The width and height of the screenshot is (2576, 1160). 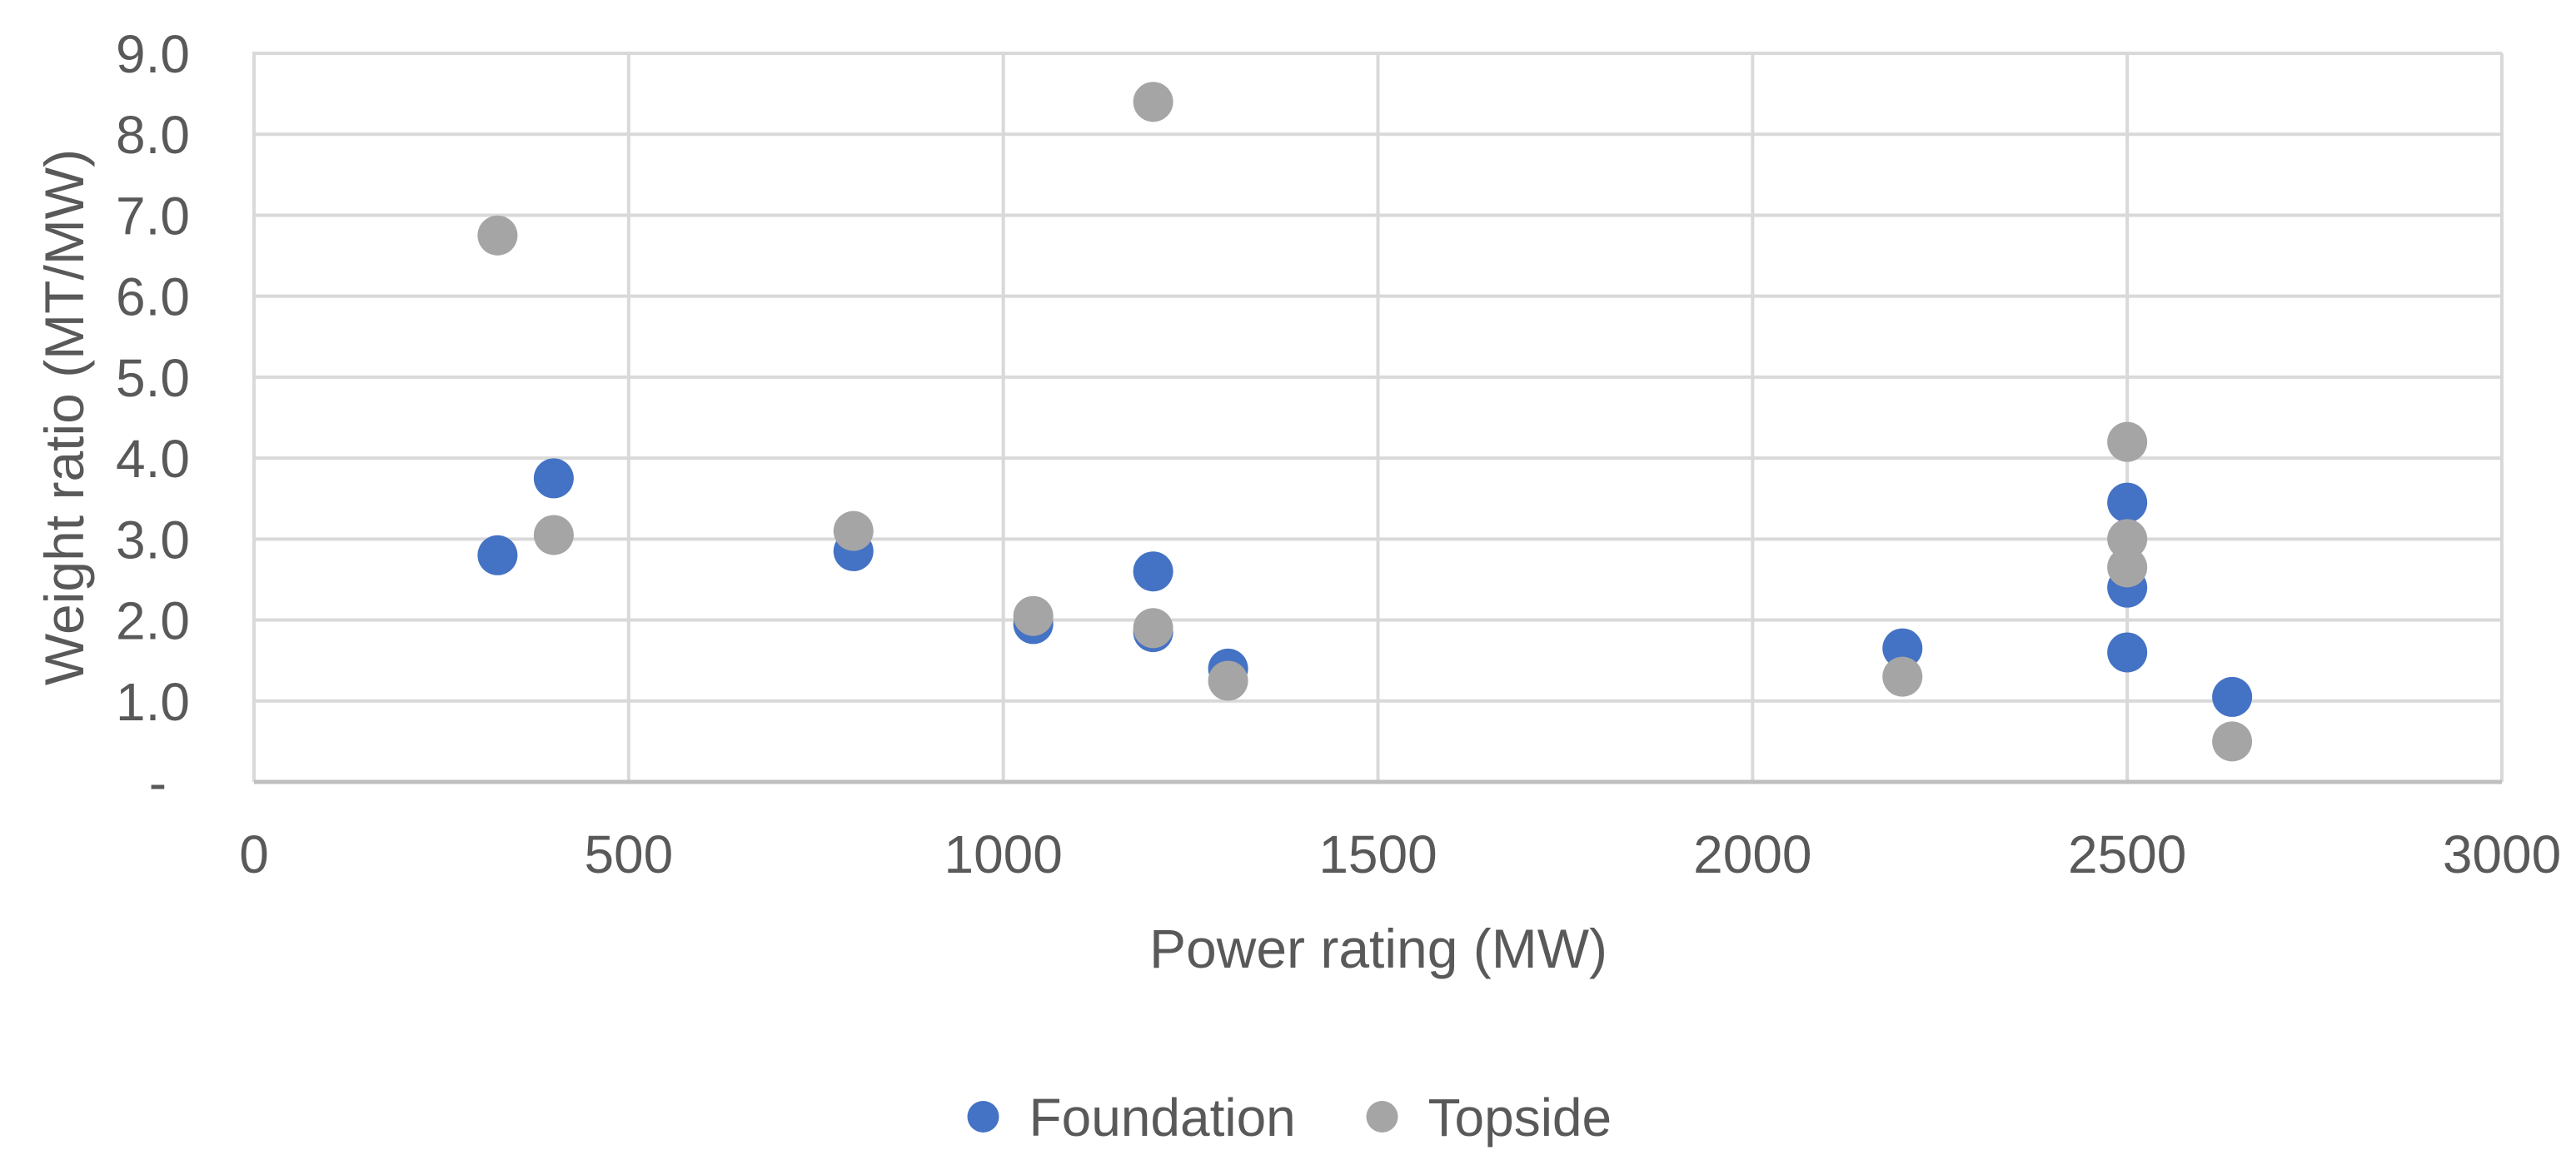 What do you see at coordinates (153, 297) in the screenshot?
I see `y-tick-label: 6.0` at bounding box center [153, 297].